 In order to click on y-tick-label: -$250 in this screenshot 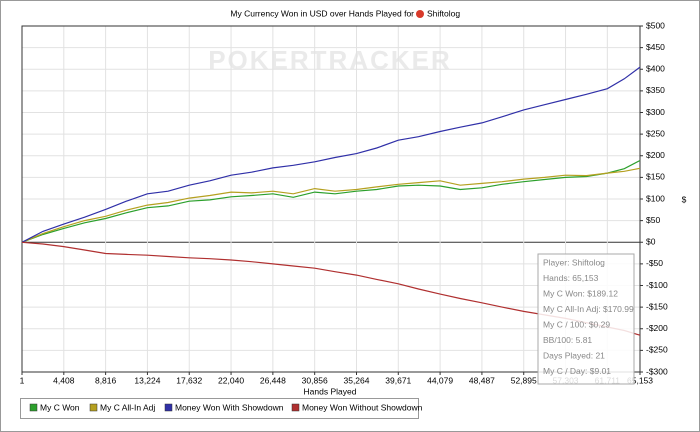, I will do `click(657, 350)`.